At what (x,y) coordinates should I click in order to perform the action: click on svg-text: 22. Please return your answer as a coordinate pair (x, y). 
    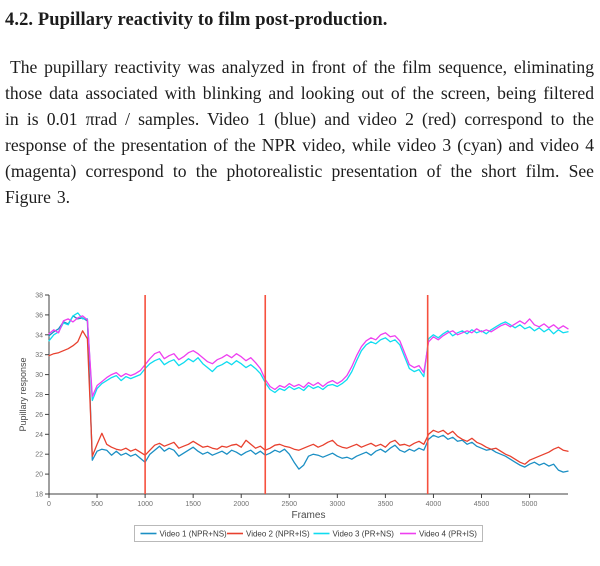
    Looking at the image, I should click on (39, 455).